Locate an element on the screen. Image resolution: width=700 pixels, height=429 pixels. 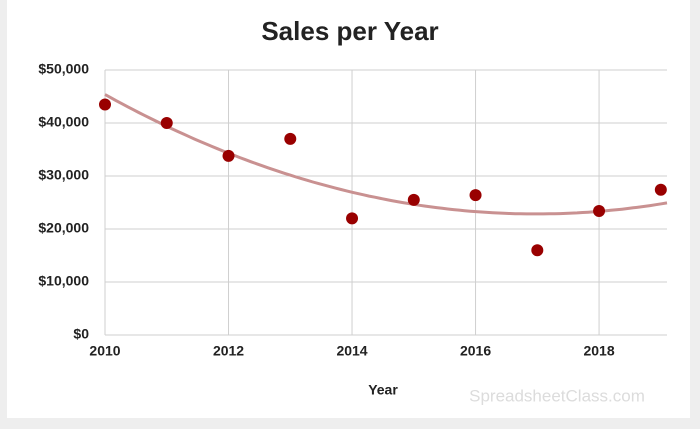
x-tick-label: 2012 is located at coordinates (228, 351).